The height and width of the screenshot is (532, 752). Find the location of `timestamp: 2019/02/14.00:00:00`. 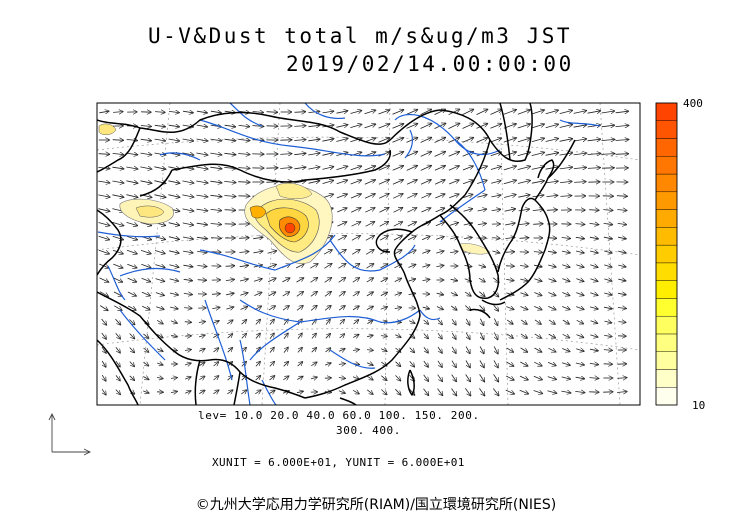

timestamp: 2019/02/14.00:00:00 is located at coordinates (430, 64).